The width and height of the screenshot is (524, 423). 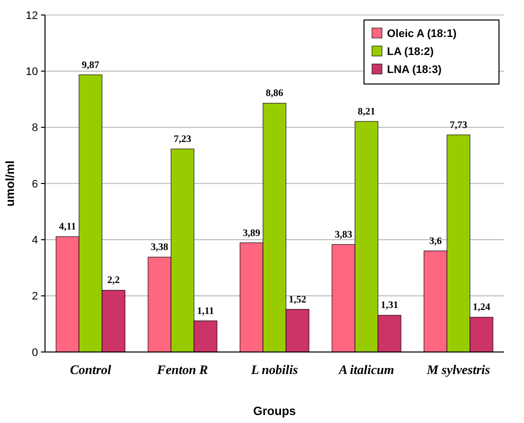 I want to click on y-tick-label: 12, so click(x=32, y=16).